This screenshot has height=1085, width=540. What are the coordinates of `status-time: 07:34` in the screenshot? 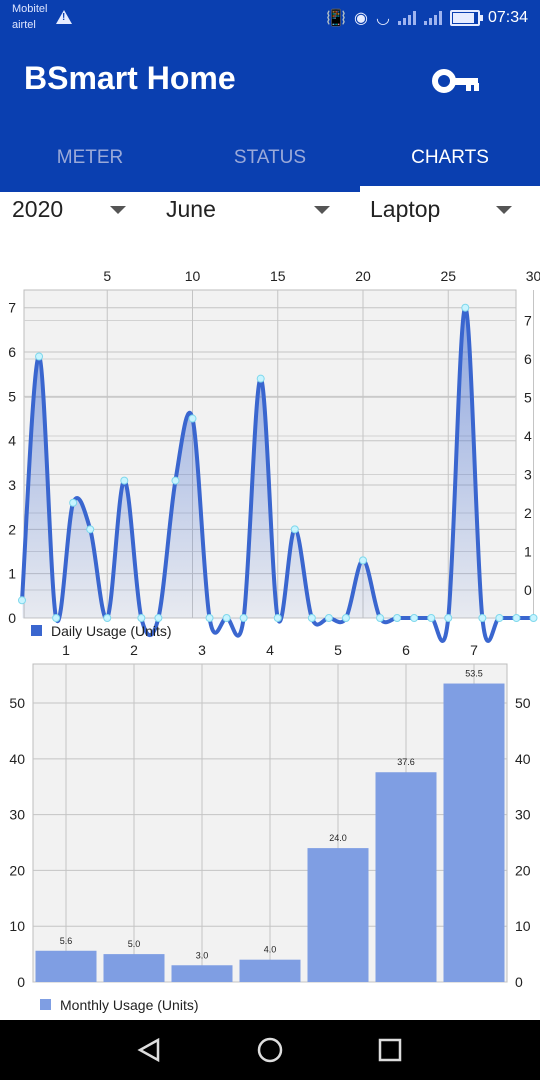 It's located at (507, 17).